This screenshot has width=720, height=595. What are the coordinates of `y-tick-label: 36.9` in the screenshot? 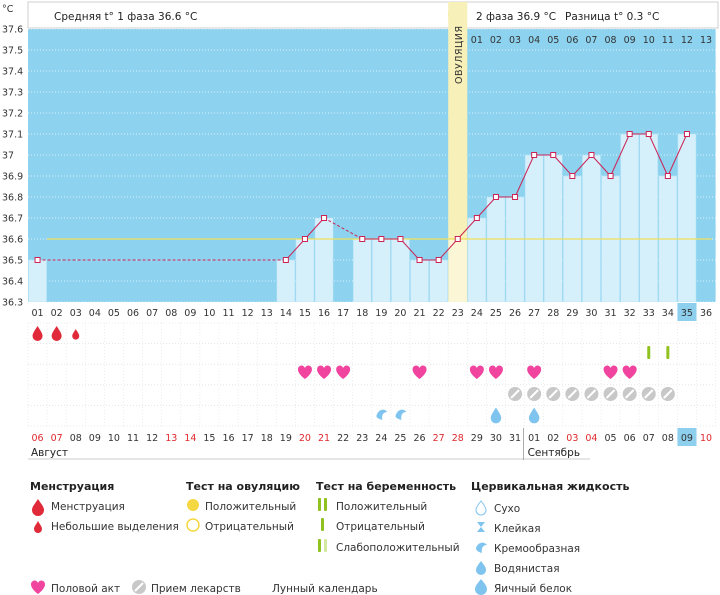 It's located at (12, 177).